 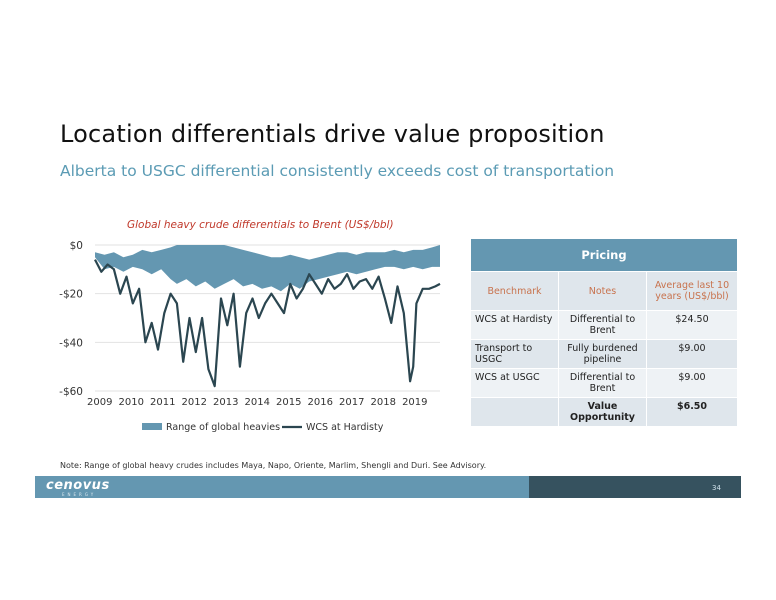 What do you see at coordinates (223, 427) in the screenshot?
I see `legend-label-range: Range of global heavies` at bounding box center [223, 427].